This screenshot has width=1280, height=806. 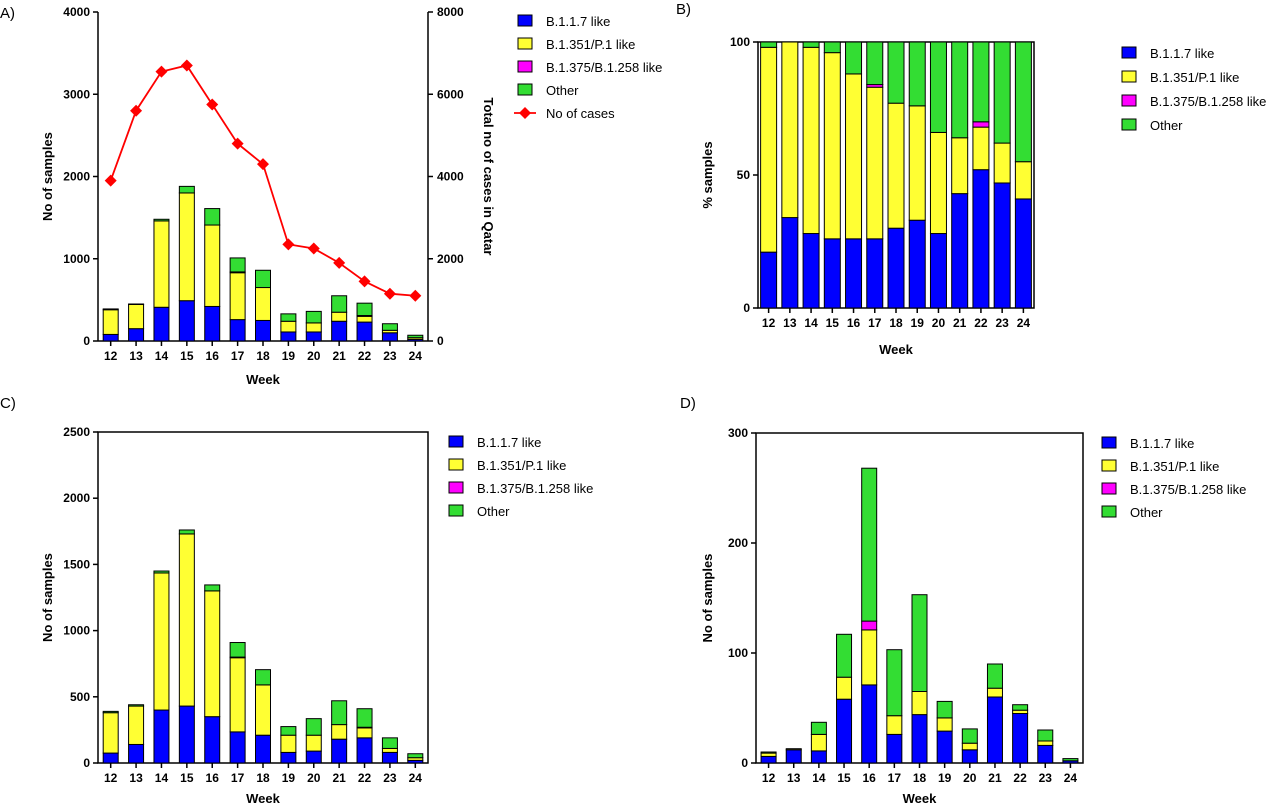 I want to click on legend-swatch-other, so click(x=456, y=510).